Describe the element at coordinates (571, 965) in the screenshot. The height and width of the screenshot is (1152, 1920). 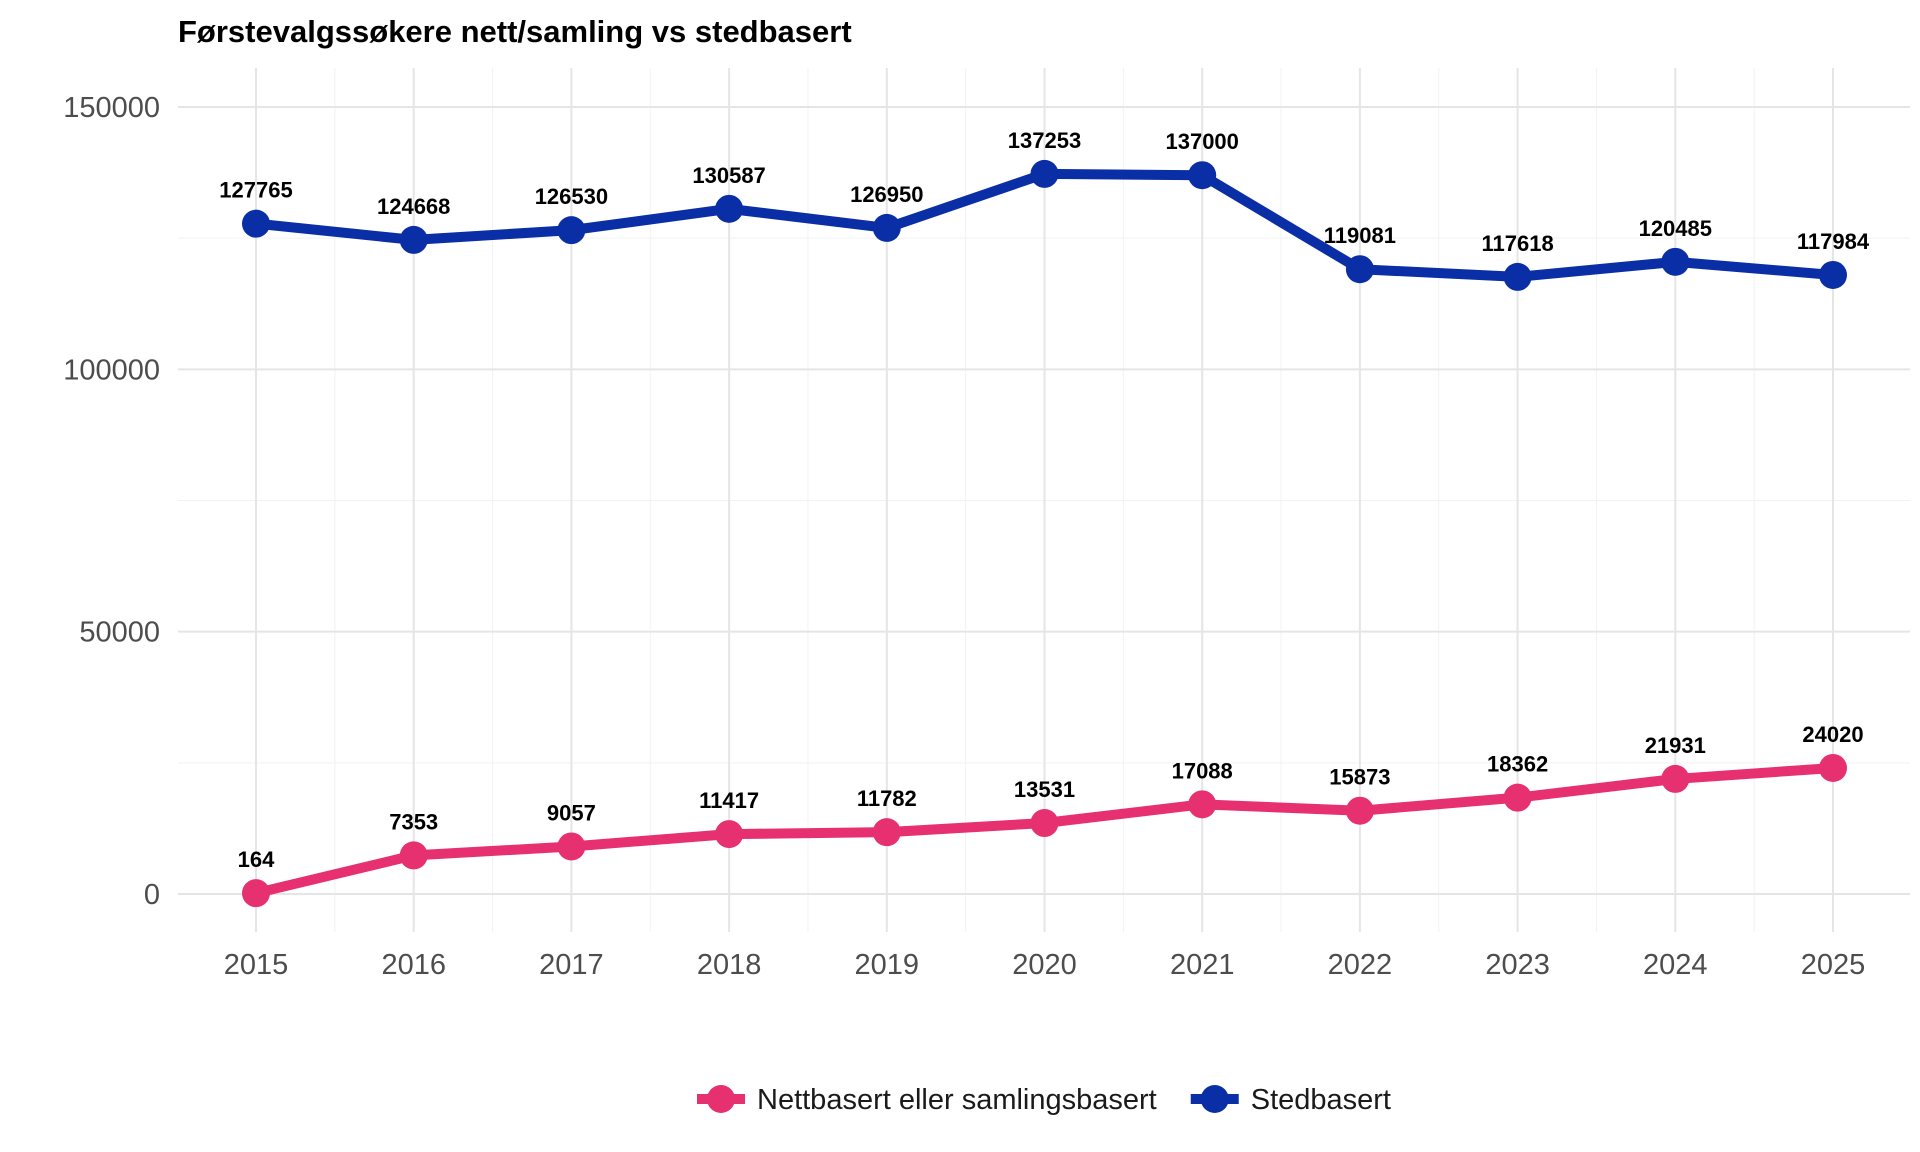
I see `x-tick-label: 2017` at that location.